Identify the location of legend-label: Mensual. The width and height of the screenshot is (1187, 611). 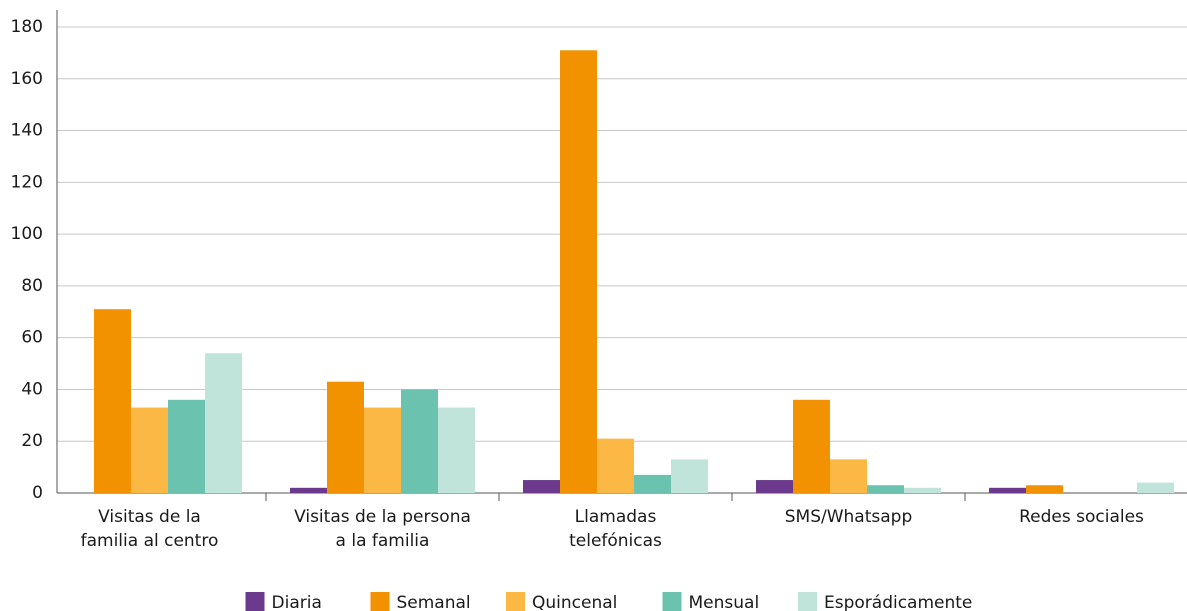
(724, 602).